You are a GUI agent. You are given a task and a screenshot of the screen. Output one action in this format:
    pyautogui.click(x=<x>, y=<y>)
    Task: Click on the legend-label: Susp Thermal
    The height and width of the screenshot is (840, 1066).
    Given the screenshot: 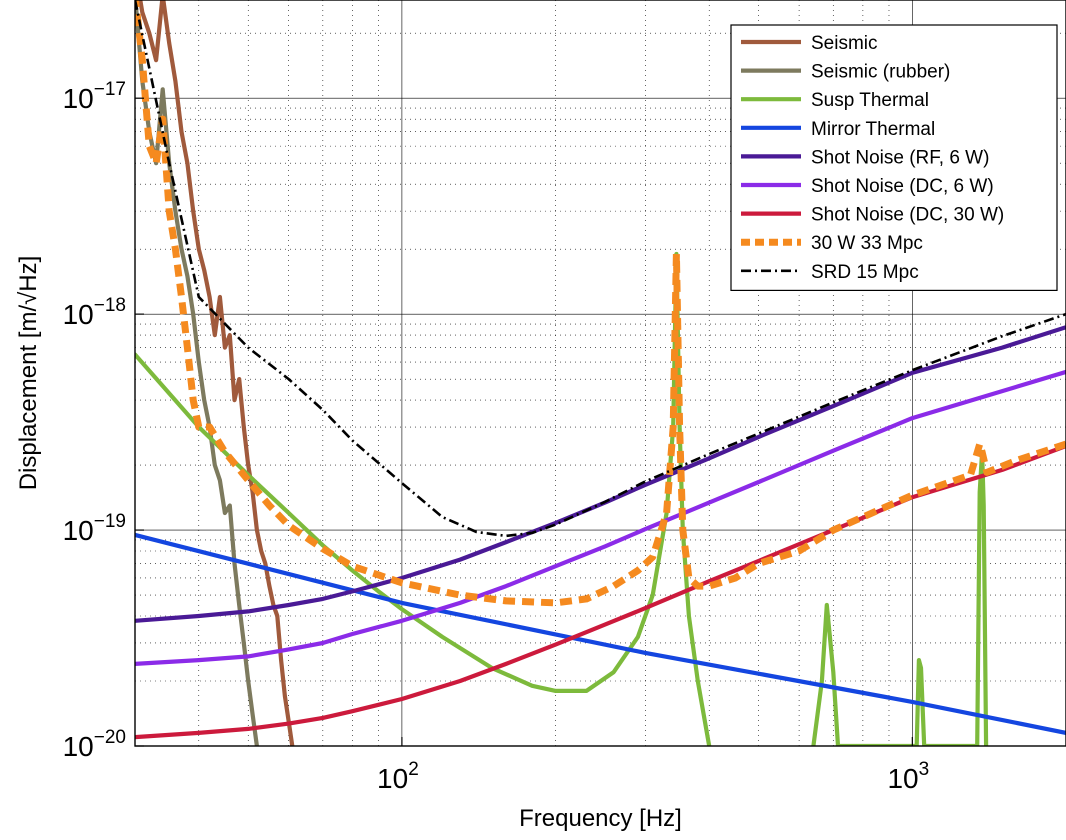 What is the action you would take?
    pyautogui.click(x=870, y=100)
    